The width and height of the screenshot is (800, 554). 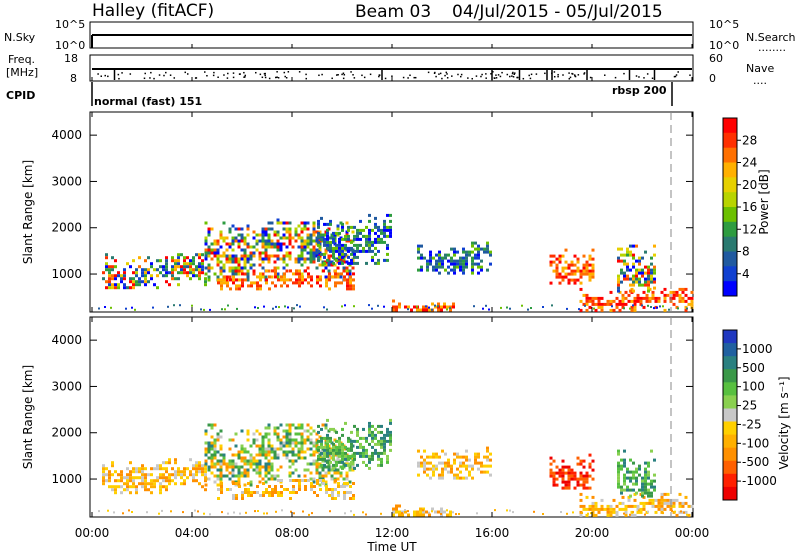 I want to click on x-tick-label: 04:00, so click(x=192, y=533).